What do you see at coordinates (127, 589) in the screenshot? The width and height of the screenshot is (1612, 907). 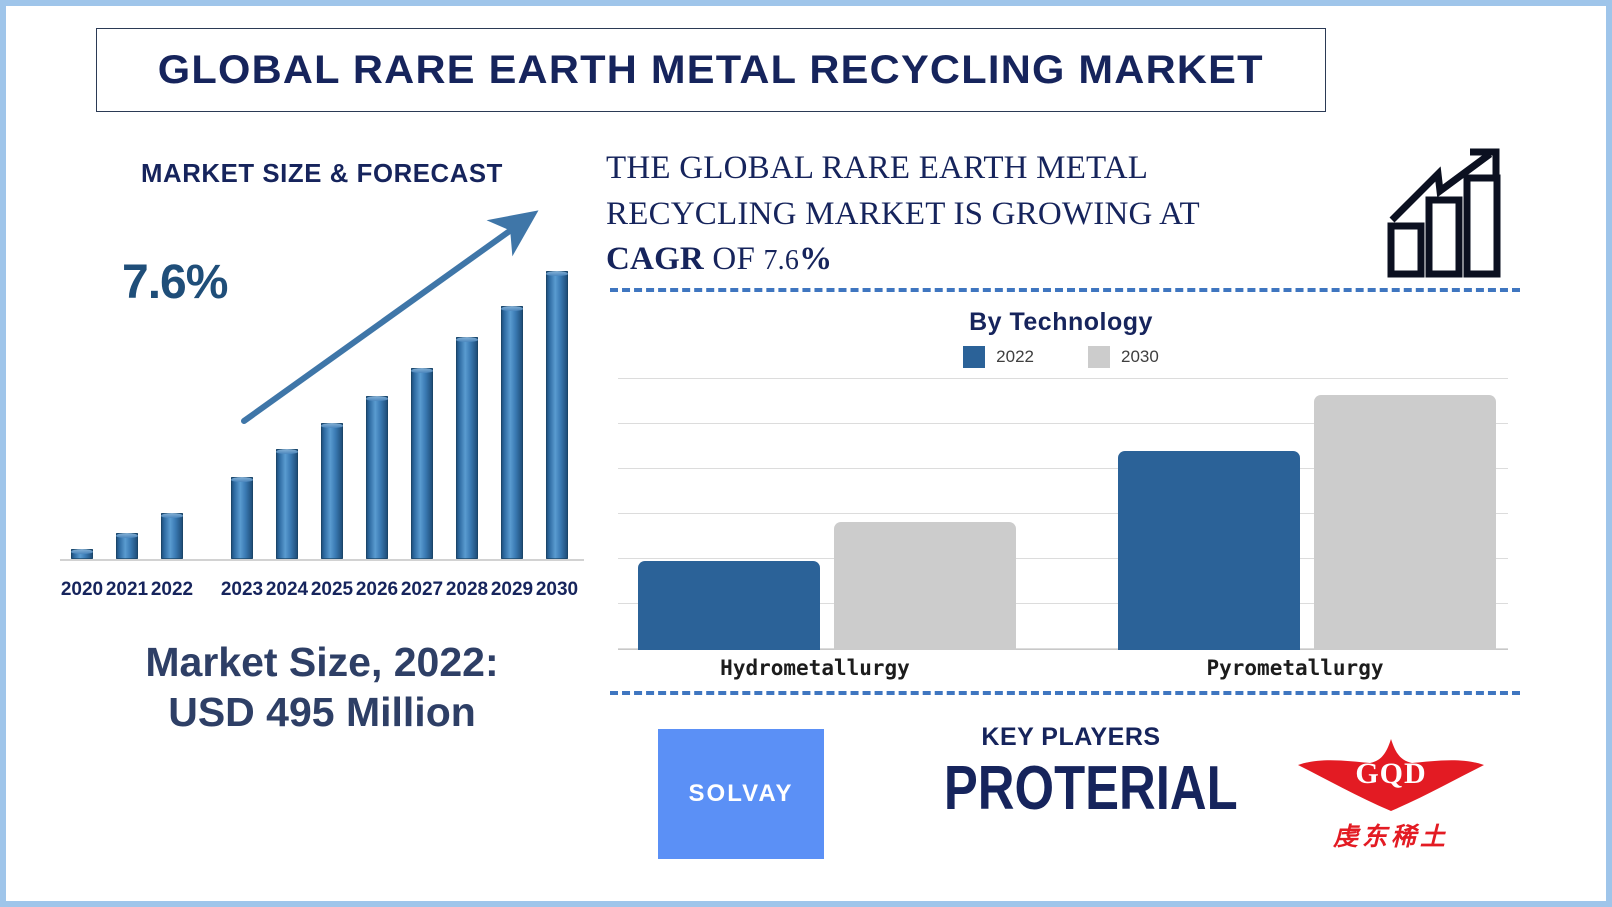 I see `forecast-year-label: 2021` at bounding box center [127, 589].